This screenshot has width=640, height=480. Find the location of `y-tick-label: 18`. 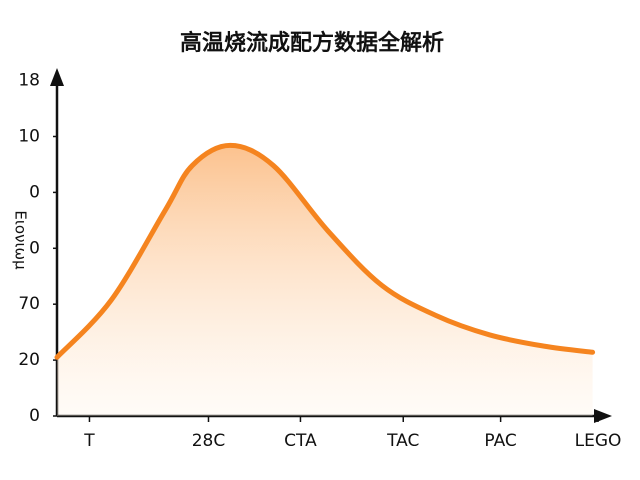

y-tick-label: 18 is located at coordinates (29, 81).